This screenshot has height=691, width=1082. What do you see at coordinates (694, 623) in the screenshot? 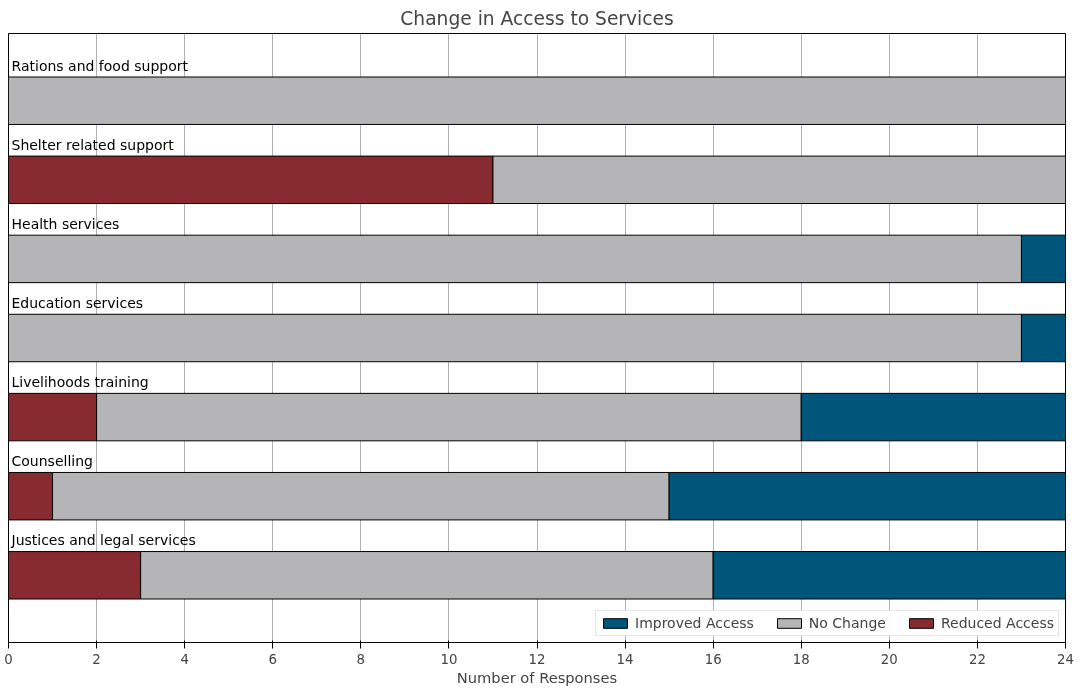
I see `legend-label: Improved Access` at bounding box center [694, 623].